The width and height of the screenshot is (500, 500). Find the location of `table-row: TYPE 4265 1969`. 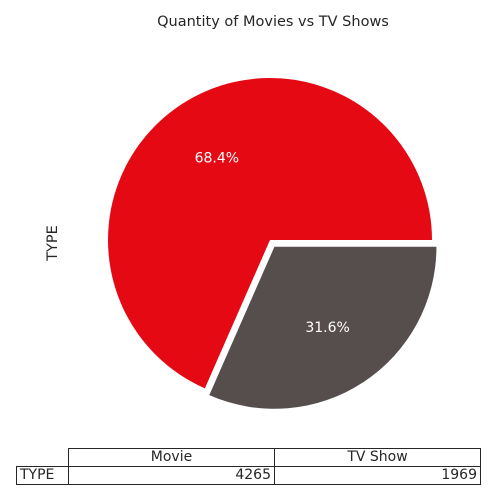

table-row: TYPE 4265 1969 is located at coordinates (248, 475).